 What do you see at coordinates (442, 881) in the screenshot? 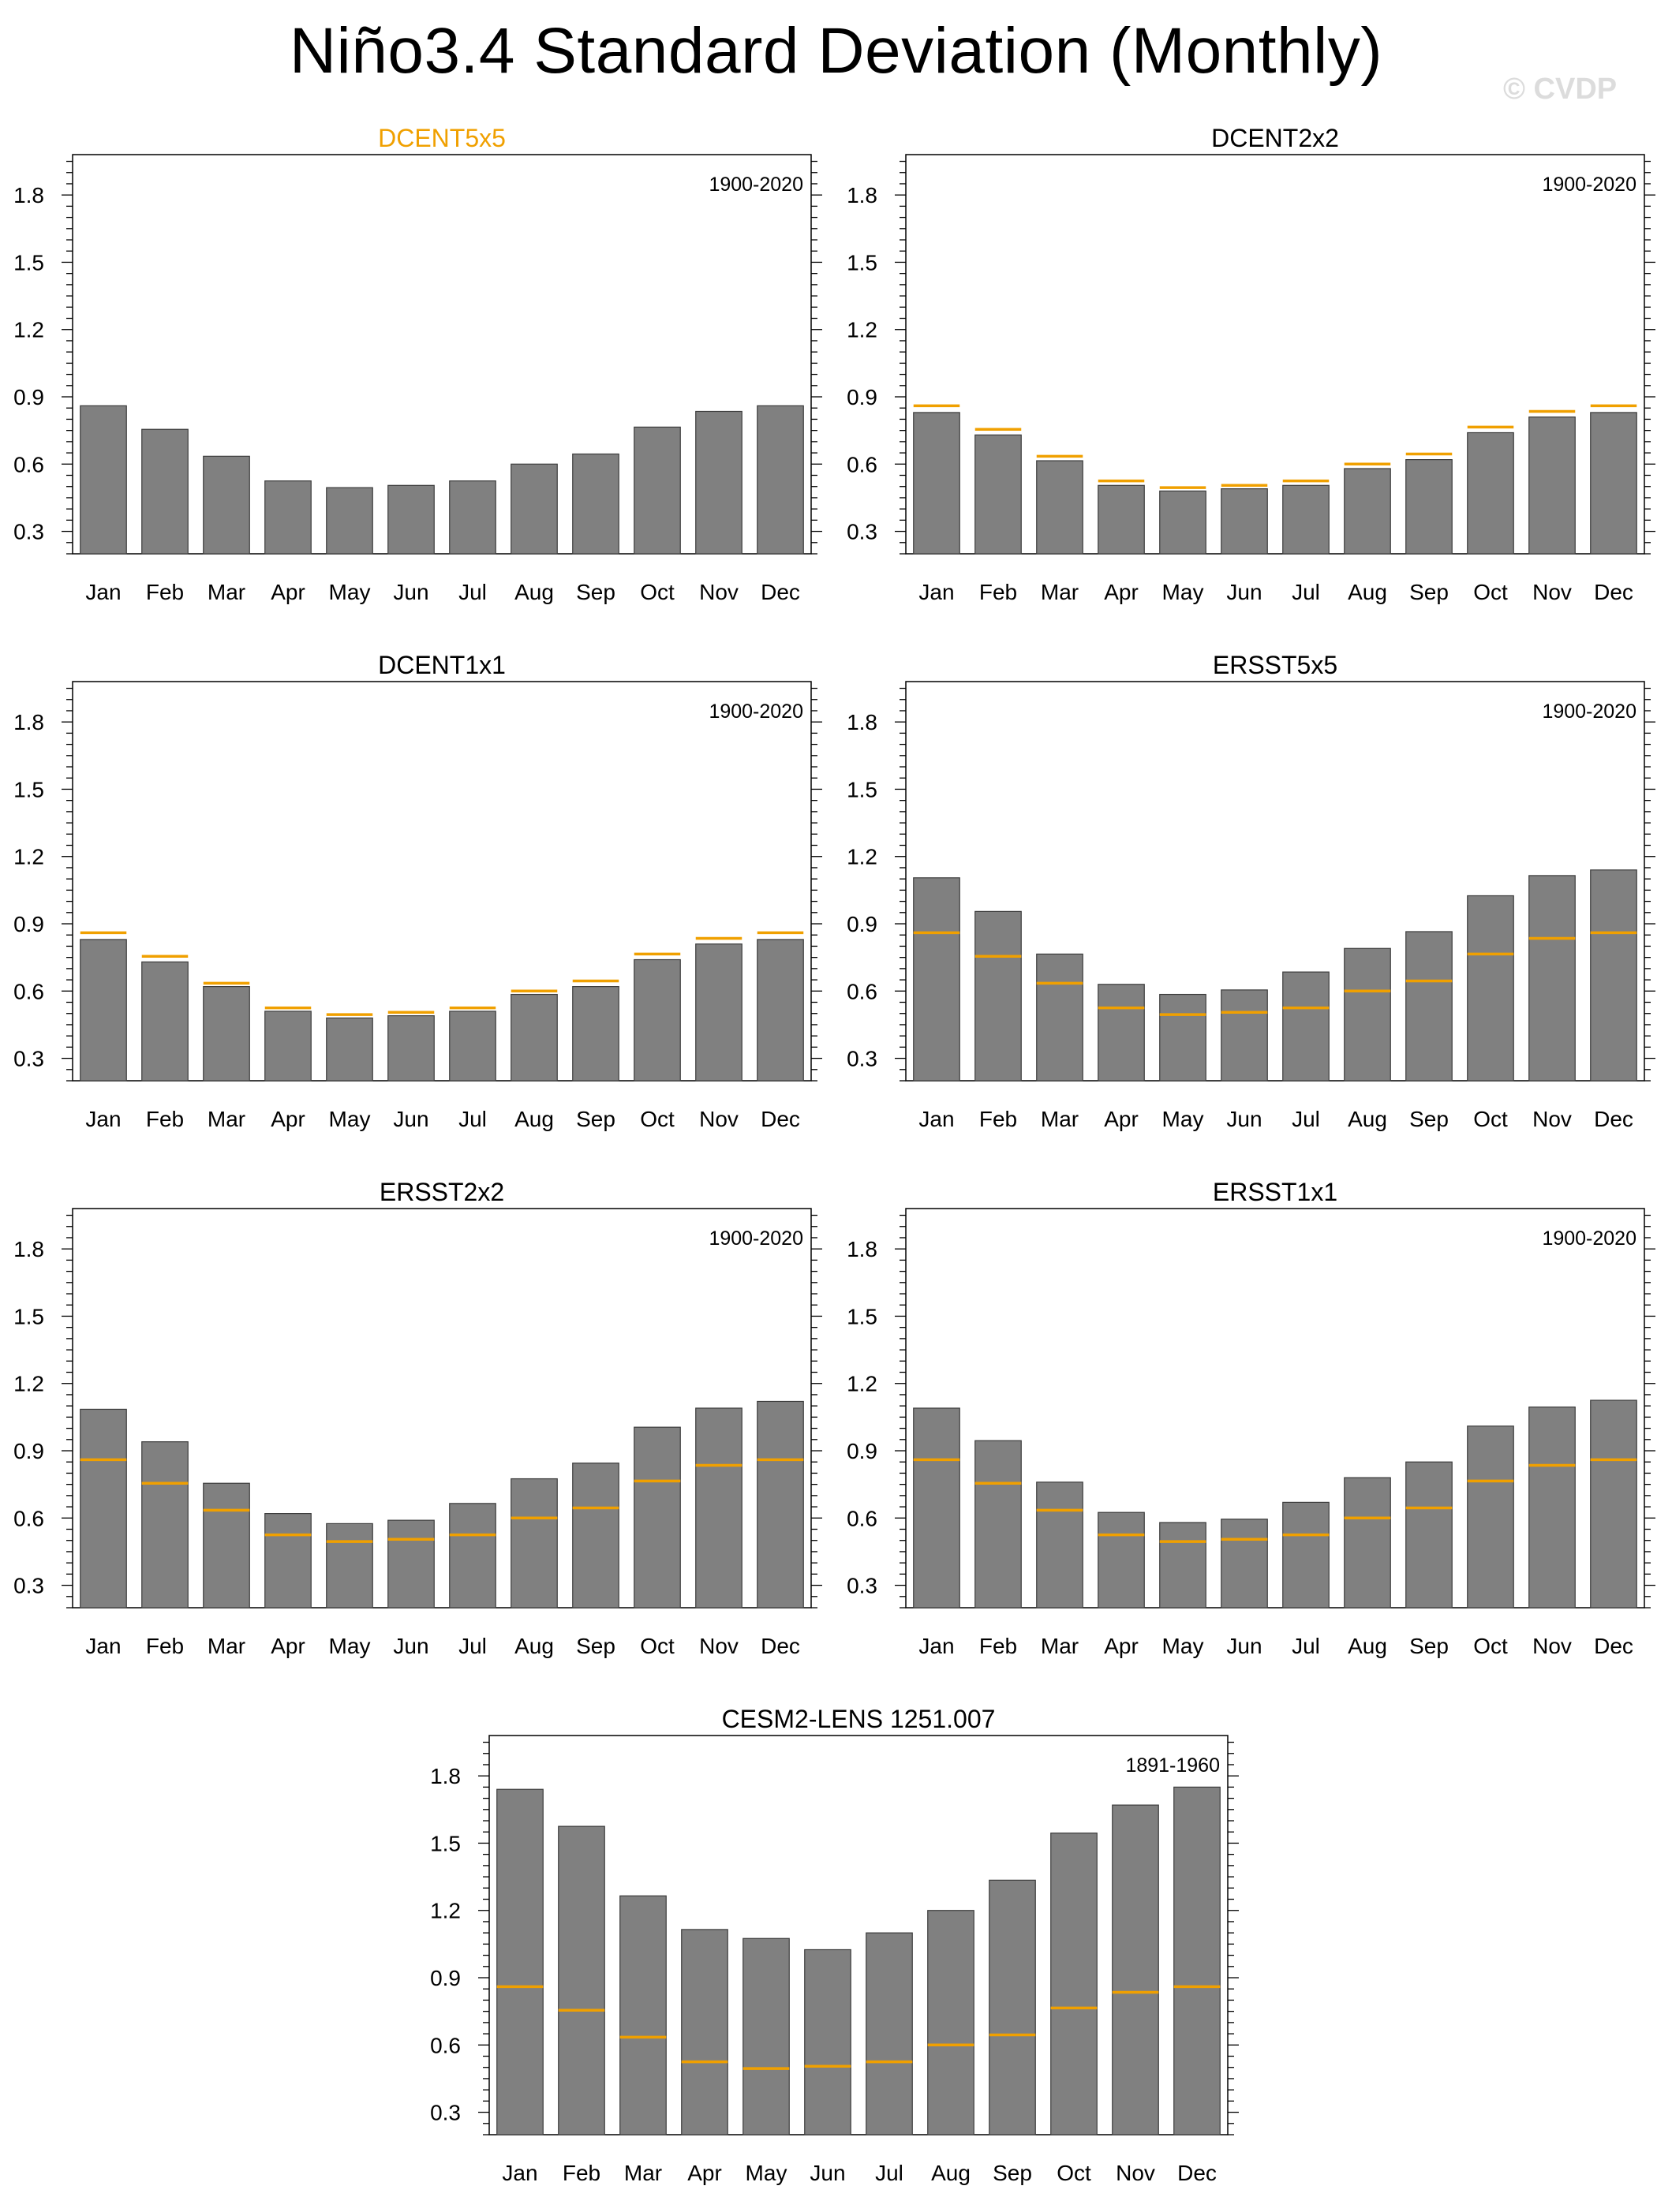
I see `plot-frame` at bounding box center [442, 881].